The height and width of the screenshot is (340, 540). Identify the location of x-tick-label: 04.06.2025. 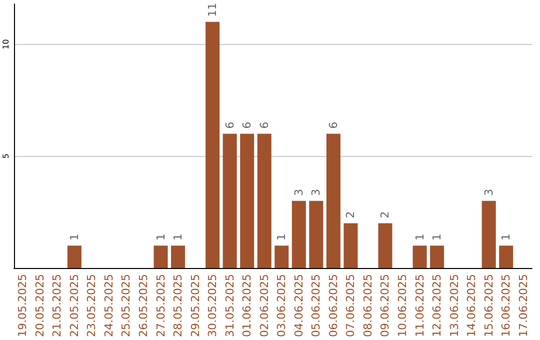
(299, 305).